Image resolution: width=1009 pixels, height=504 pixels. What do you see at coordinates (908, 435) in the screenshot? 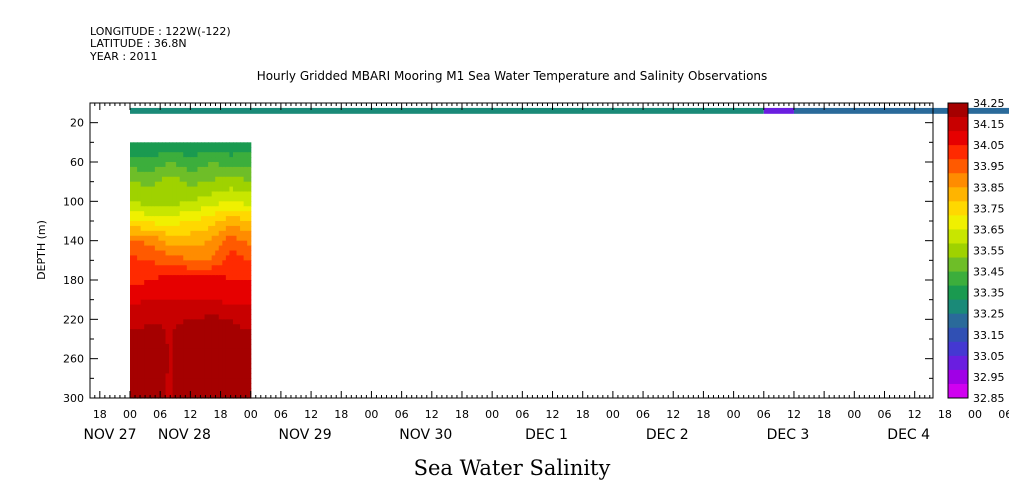
I see `x-date-label: DEC 4` at bounding box center [908, 435].